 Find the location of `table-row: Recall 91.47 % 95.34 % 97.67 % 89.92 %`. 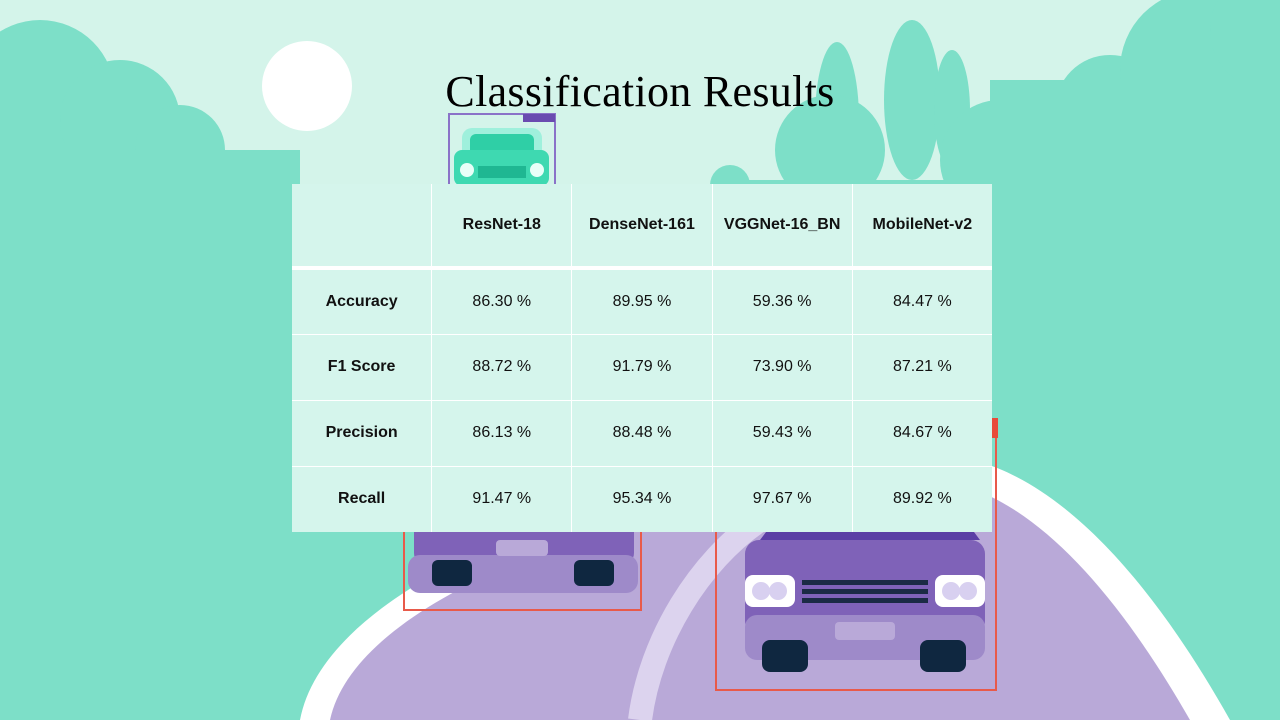

table-row: Recall 91.47 % 95.34 % 97.67 % 89.92 % is located at coordinates (642, 498).